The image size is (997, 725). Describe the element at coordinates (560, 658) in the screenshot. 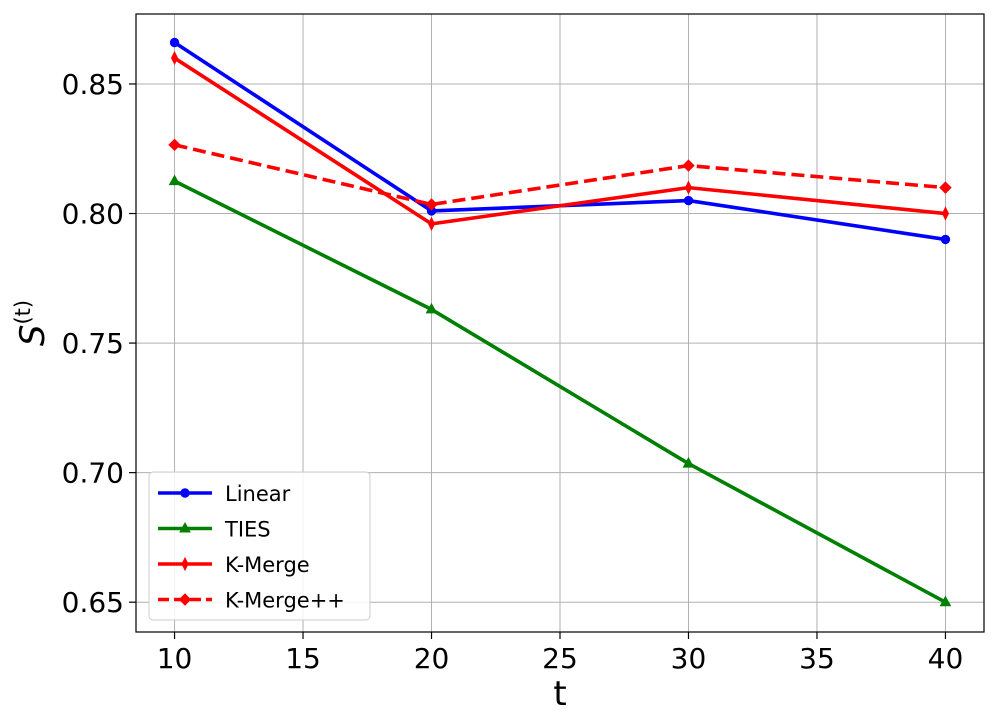

I see `x-tick-label: 25` at that location.